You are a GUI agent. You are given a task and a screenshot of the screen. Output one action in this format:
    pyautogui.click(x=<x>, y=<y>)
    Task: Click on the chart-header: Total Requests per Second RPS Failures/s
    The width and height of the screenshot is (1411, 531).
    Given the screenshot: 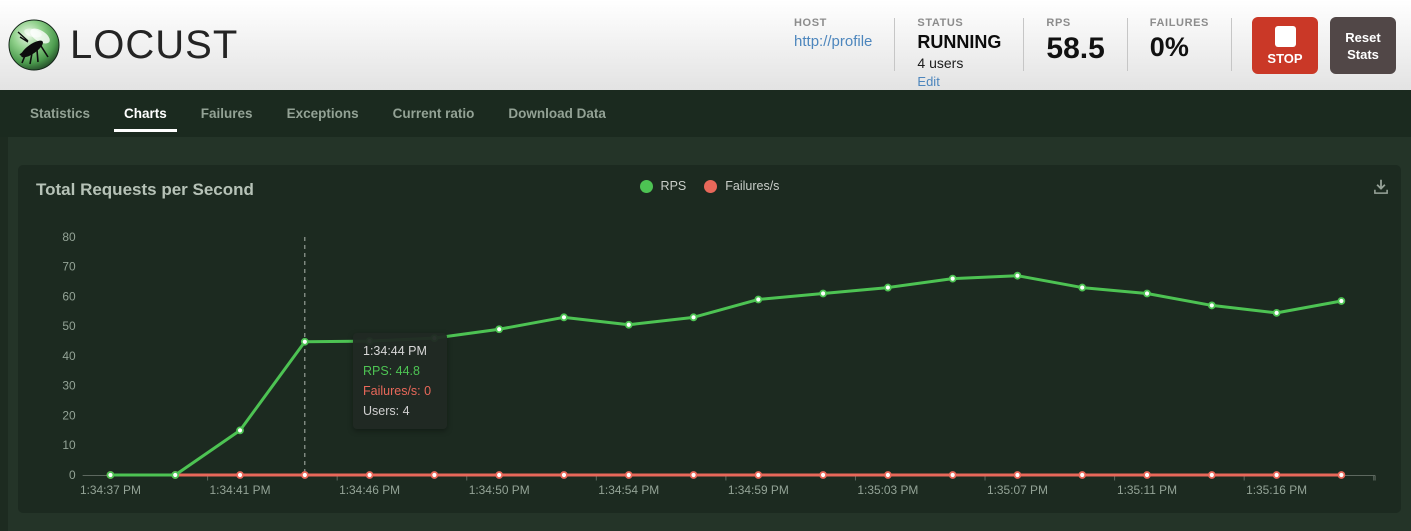 What is the action you would take?
    pyautogui.click(x=709, y=189)
    